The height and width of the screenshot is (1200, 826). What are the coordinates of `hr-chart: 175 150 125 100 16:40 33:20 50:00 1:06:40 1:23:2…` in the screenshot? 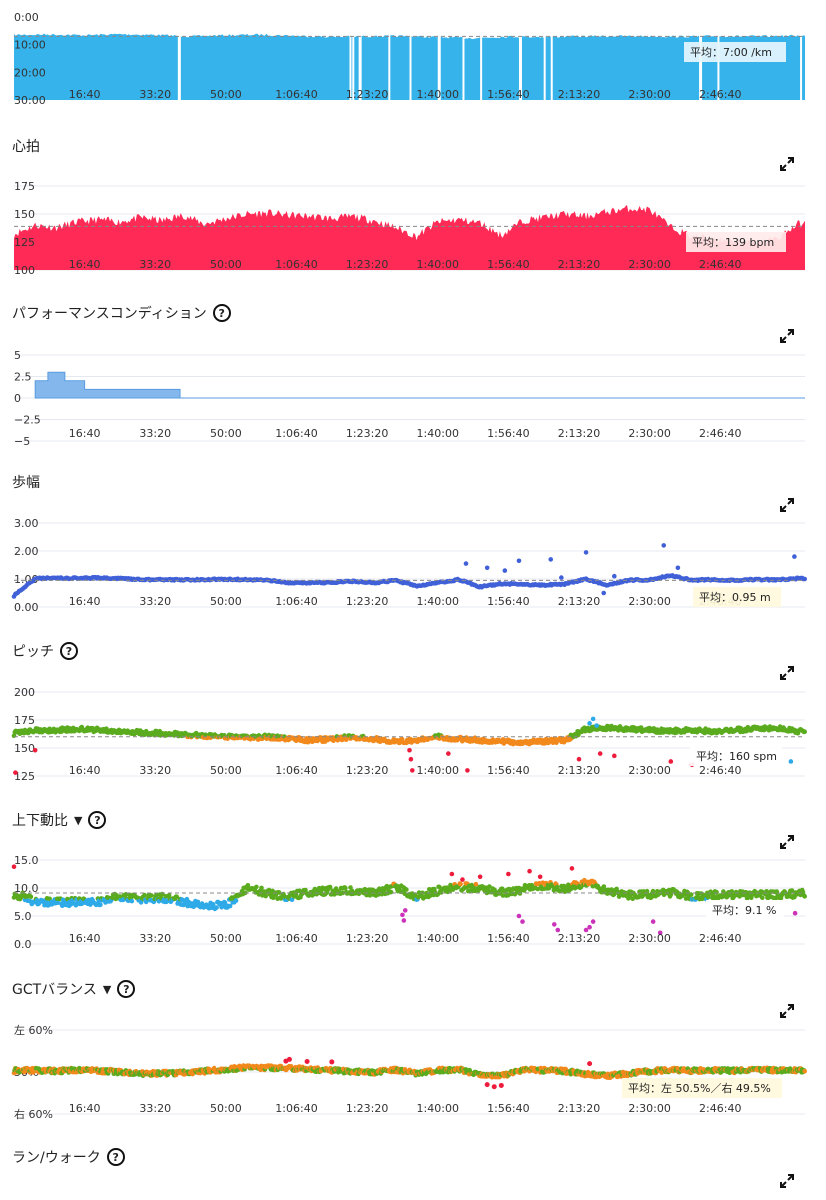 It's located at (409, 227).